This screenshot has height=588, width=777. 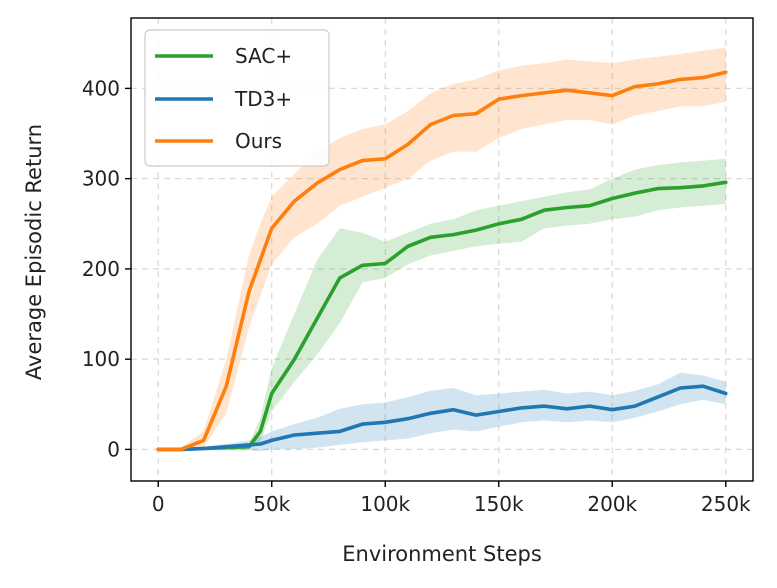 What do you see at coordinates (258, 141) in the screenshot?
I see `legend-label-ours: Ours` at bounding box center [258, 141].